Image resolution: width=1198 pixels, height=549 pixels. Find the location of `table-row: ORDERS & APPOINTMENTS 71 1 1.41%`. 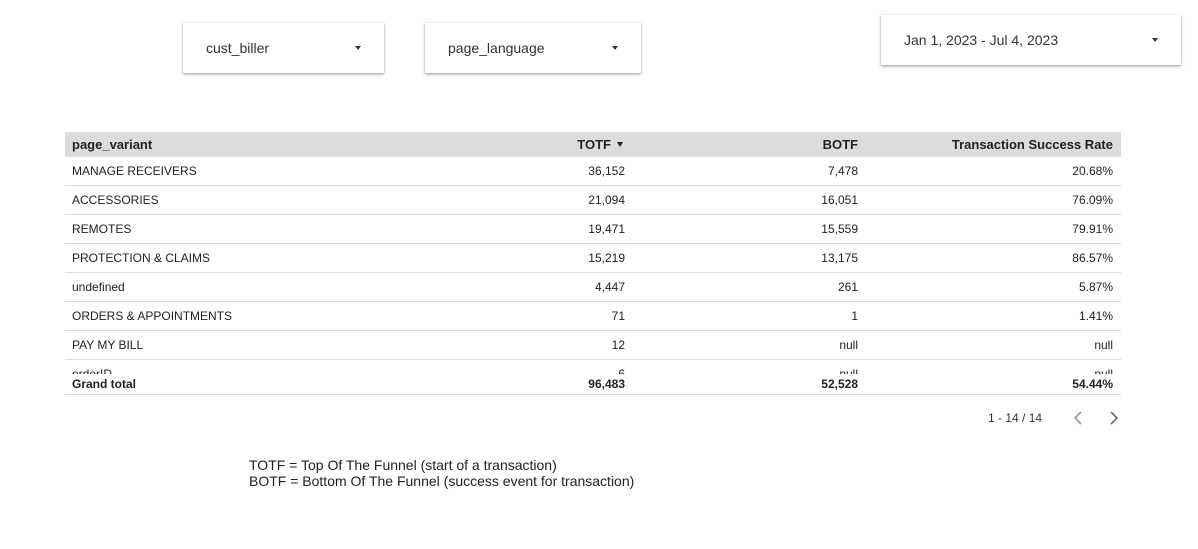

table-row: ORDERS & APPOINTMENTS 71 1 1.41% is located at coordinates (593, 316).